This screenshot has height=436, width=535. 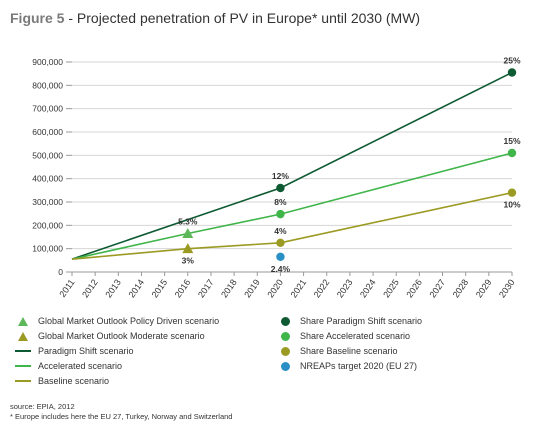 What do you see at coordinates (391, 288) in the screenshot?
I see `x-tick-label: 2025` at bounding box center [391, 288].